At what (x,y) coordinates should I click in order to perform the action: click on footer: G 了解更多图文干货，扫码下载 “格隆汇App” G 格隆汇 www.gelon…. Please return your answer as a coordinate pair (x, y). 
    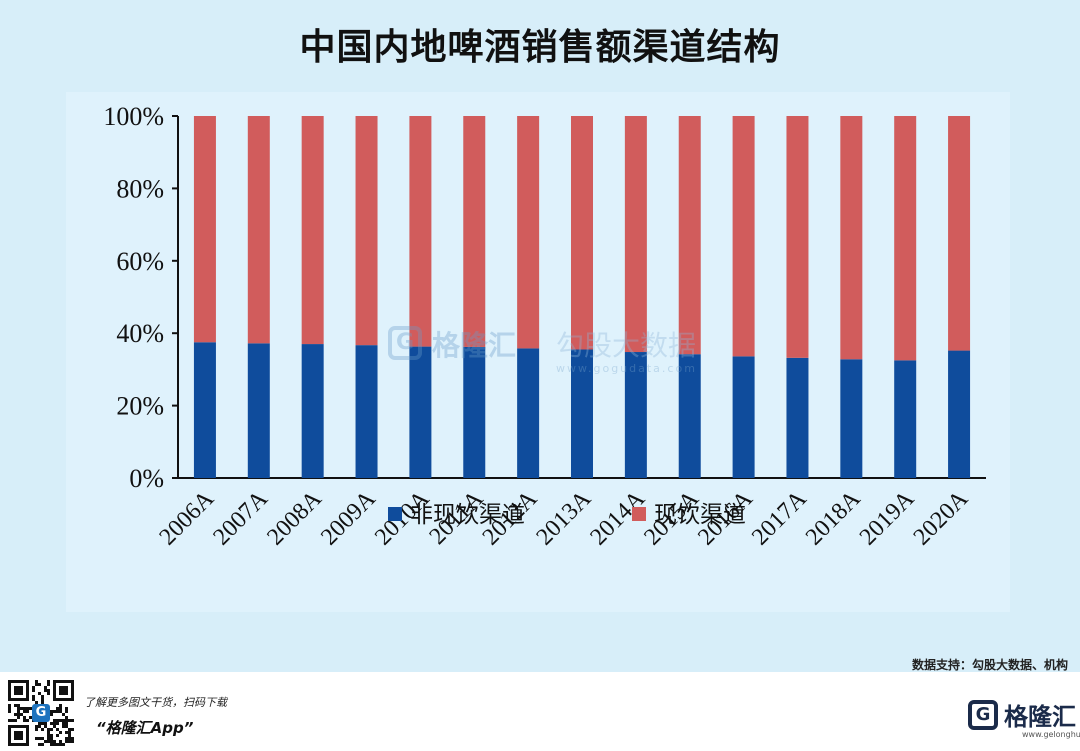
    Looking at the image, I should click on (540, 711).